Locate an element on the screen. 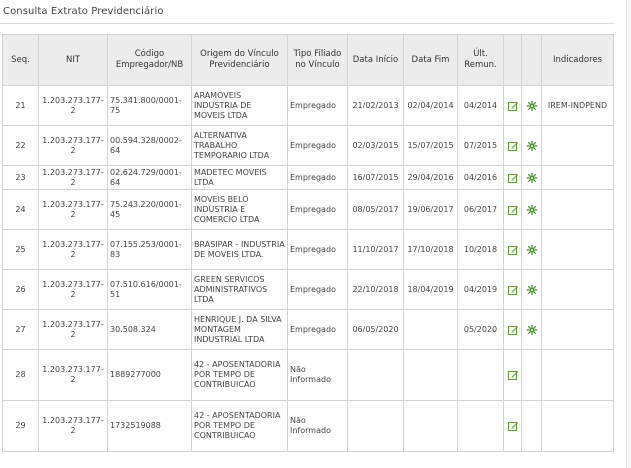  cell-origem: ALTERNATIVA TRABALHO TEMPORARIO LTDA is located at coordinates (240, 146).